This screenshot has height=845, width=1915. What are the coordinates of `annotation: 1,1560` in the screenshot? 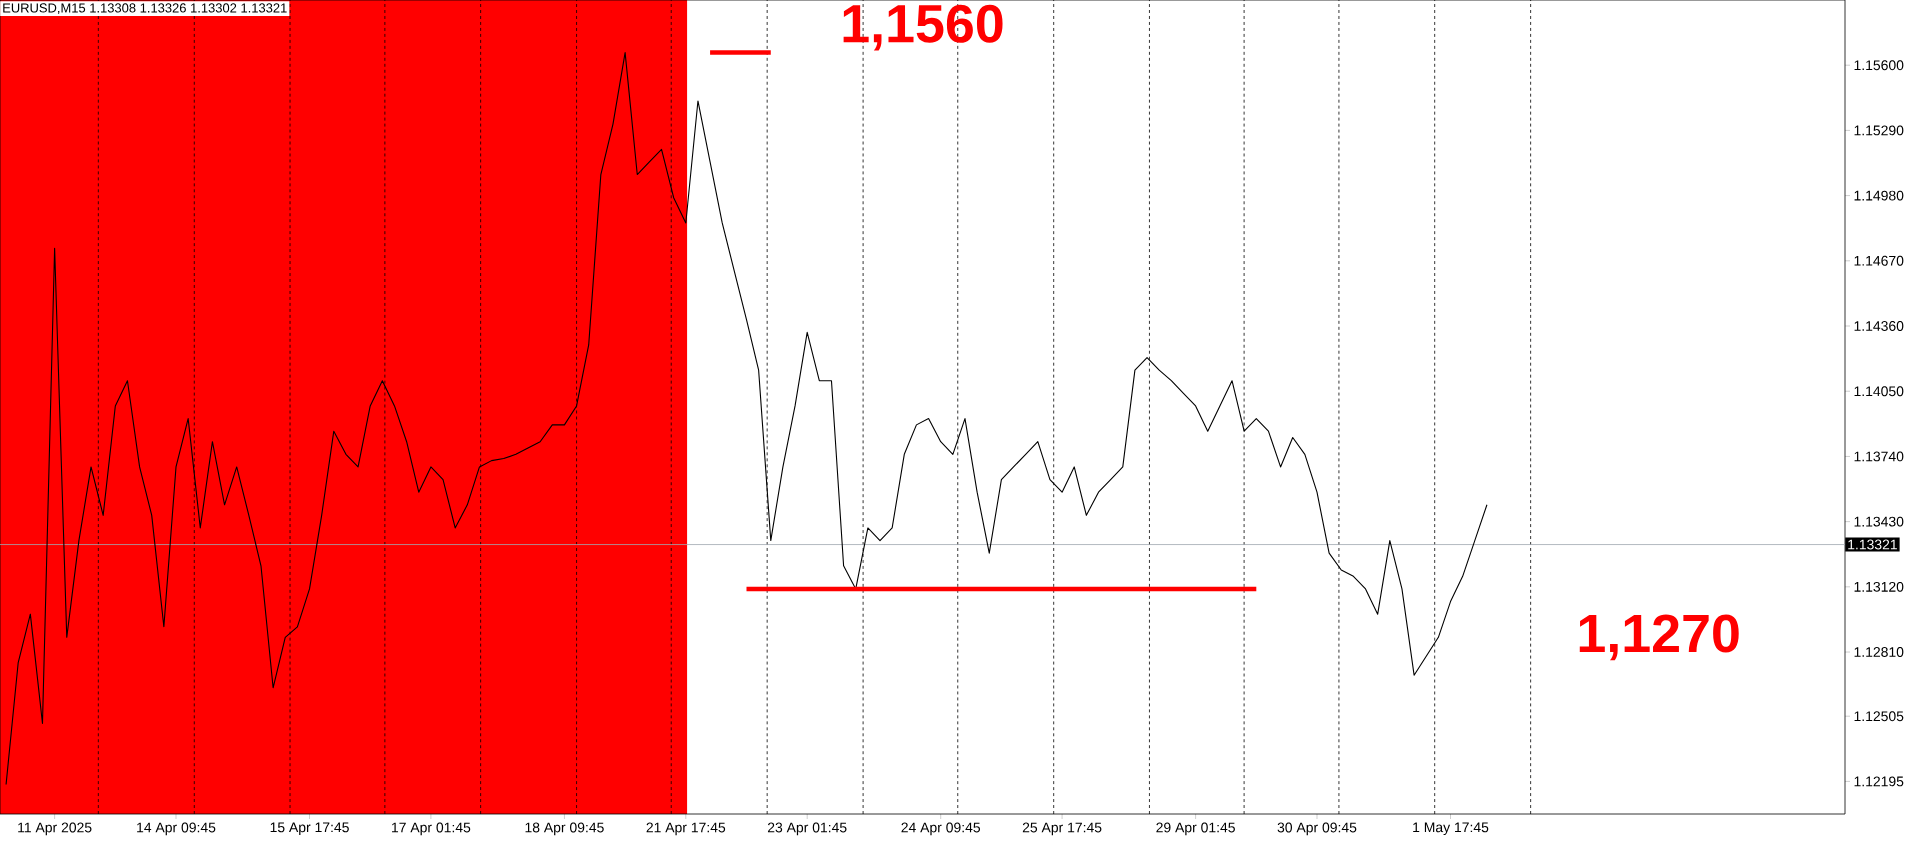 It's located at (923, 27).